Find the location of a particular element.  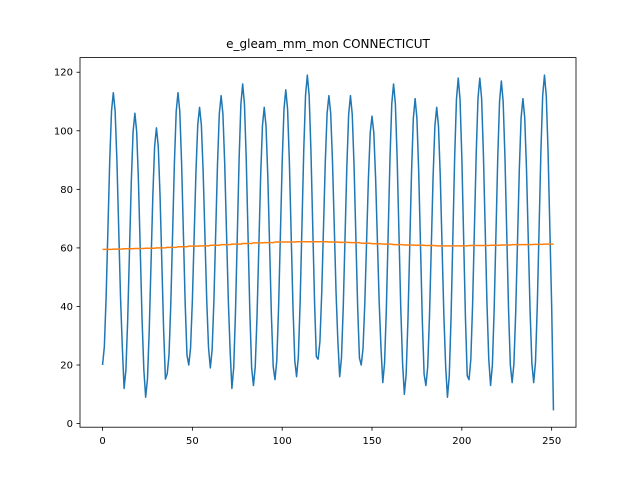

x-tick-label: 50 is located at coordinates (192, 441).